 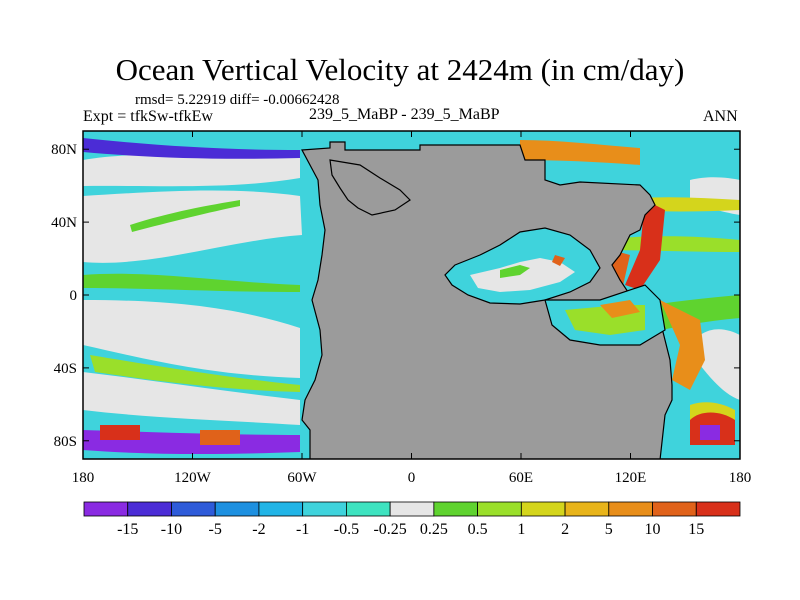 What do you see at coordinates (565, 529) in the screenshot?
I see `colorbar-label: 2` at bounding box center [565, 529].